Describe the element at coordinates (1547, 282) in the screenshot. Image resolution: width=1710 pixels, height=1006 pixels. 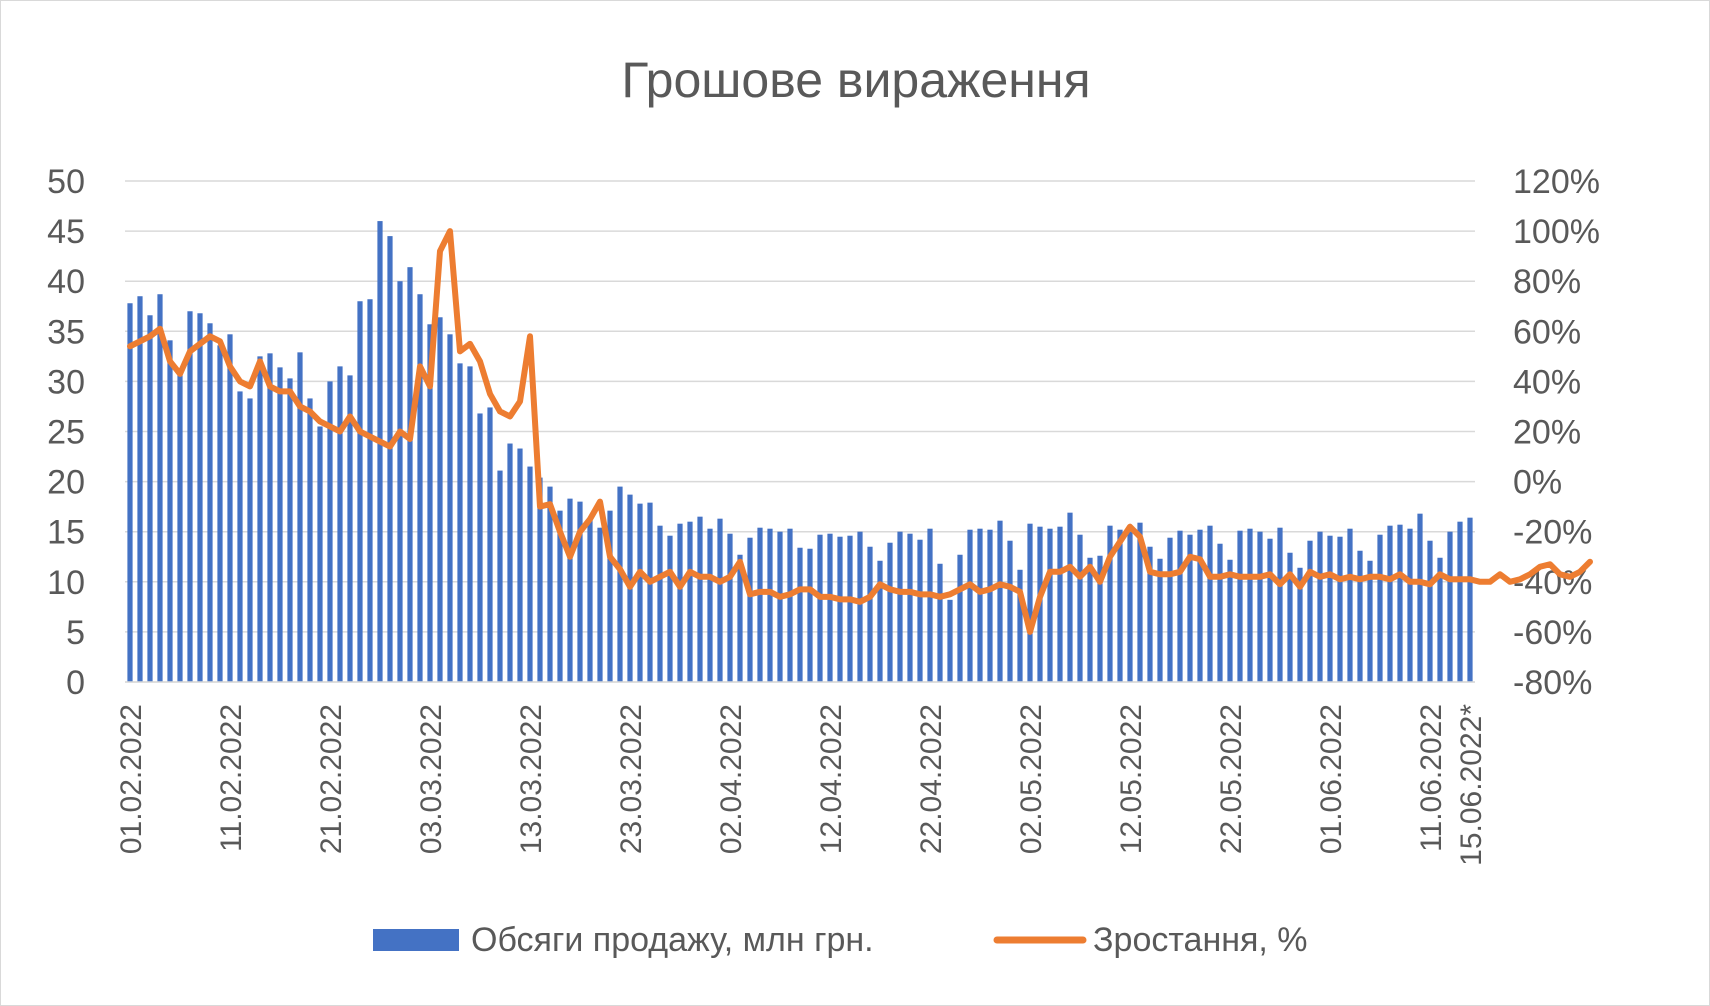
I see `y-right-tick-label: 80%` at that location.